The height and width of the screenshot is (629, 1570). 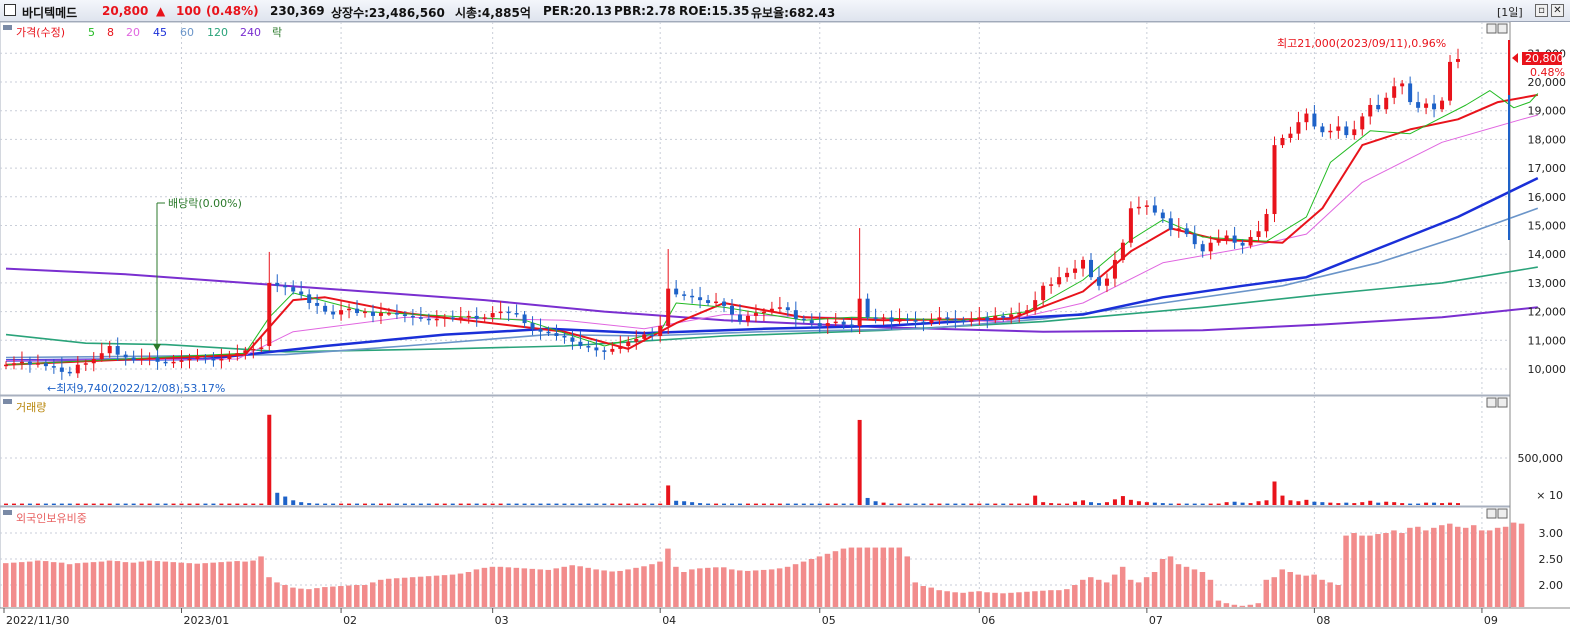 What do you see at coordinates (732, 459) in the screenshot?
I see `volume-bars` at bounding box center [732, 459].